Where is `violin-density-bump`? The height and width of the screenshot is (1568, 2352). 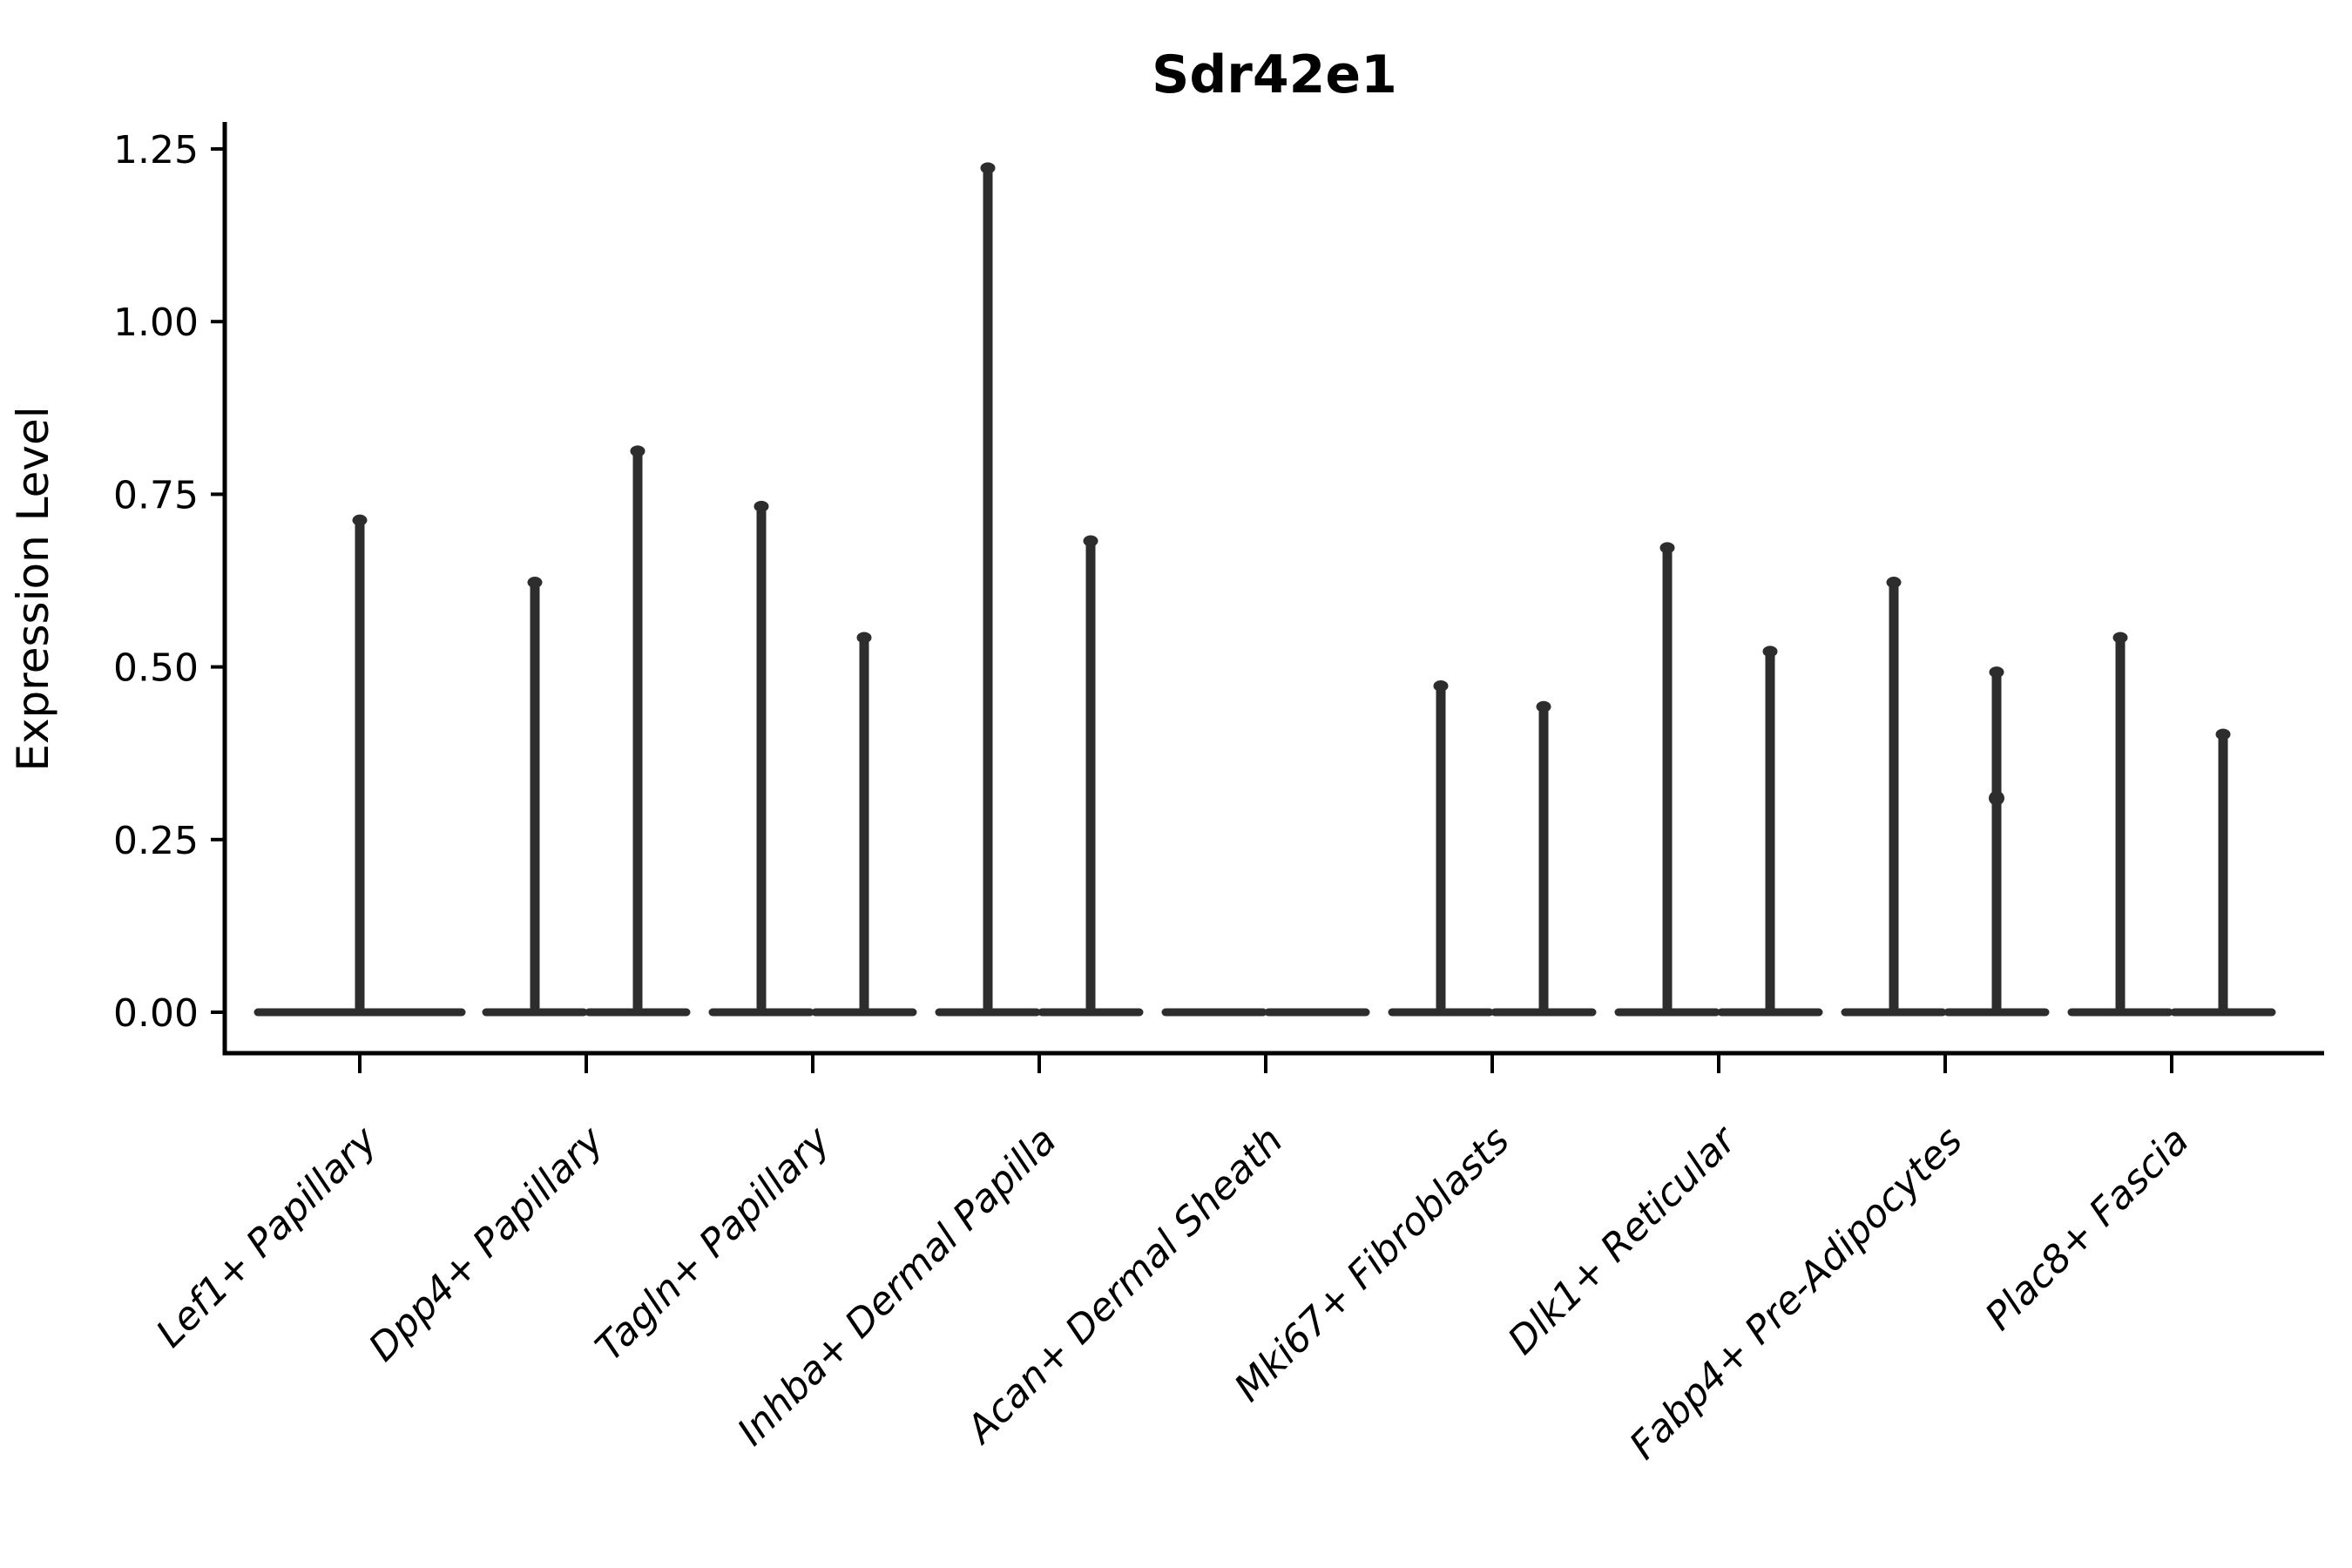
violin-density-bump is located at coordinates (1997, 798).